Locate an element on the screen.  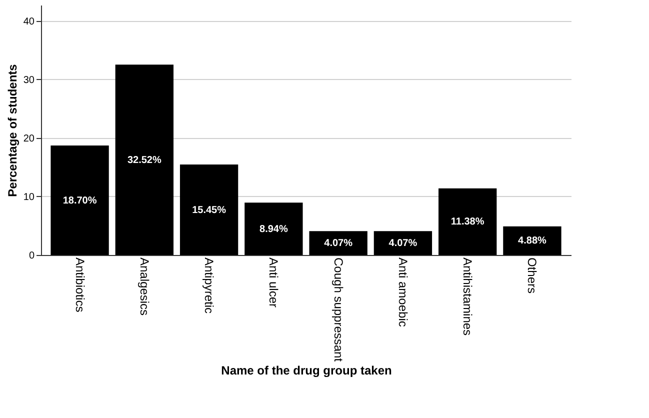
x-tick-label: Analgesics is located at coordinates (144, 287).